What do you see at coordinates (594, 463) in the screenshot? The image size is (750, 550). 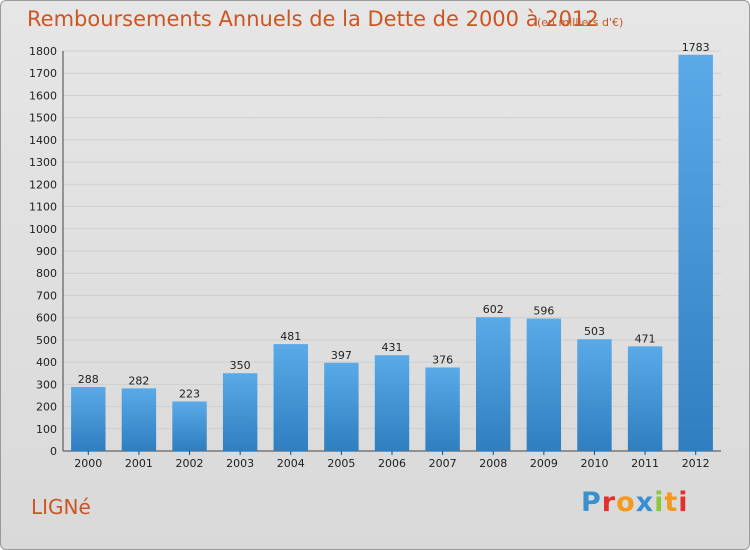 I see `x-tick-label: 2010` at bounding box center [594, 463].